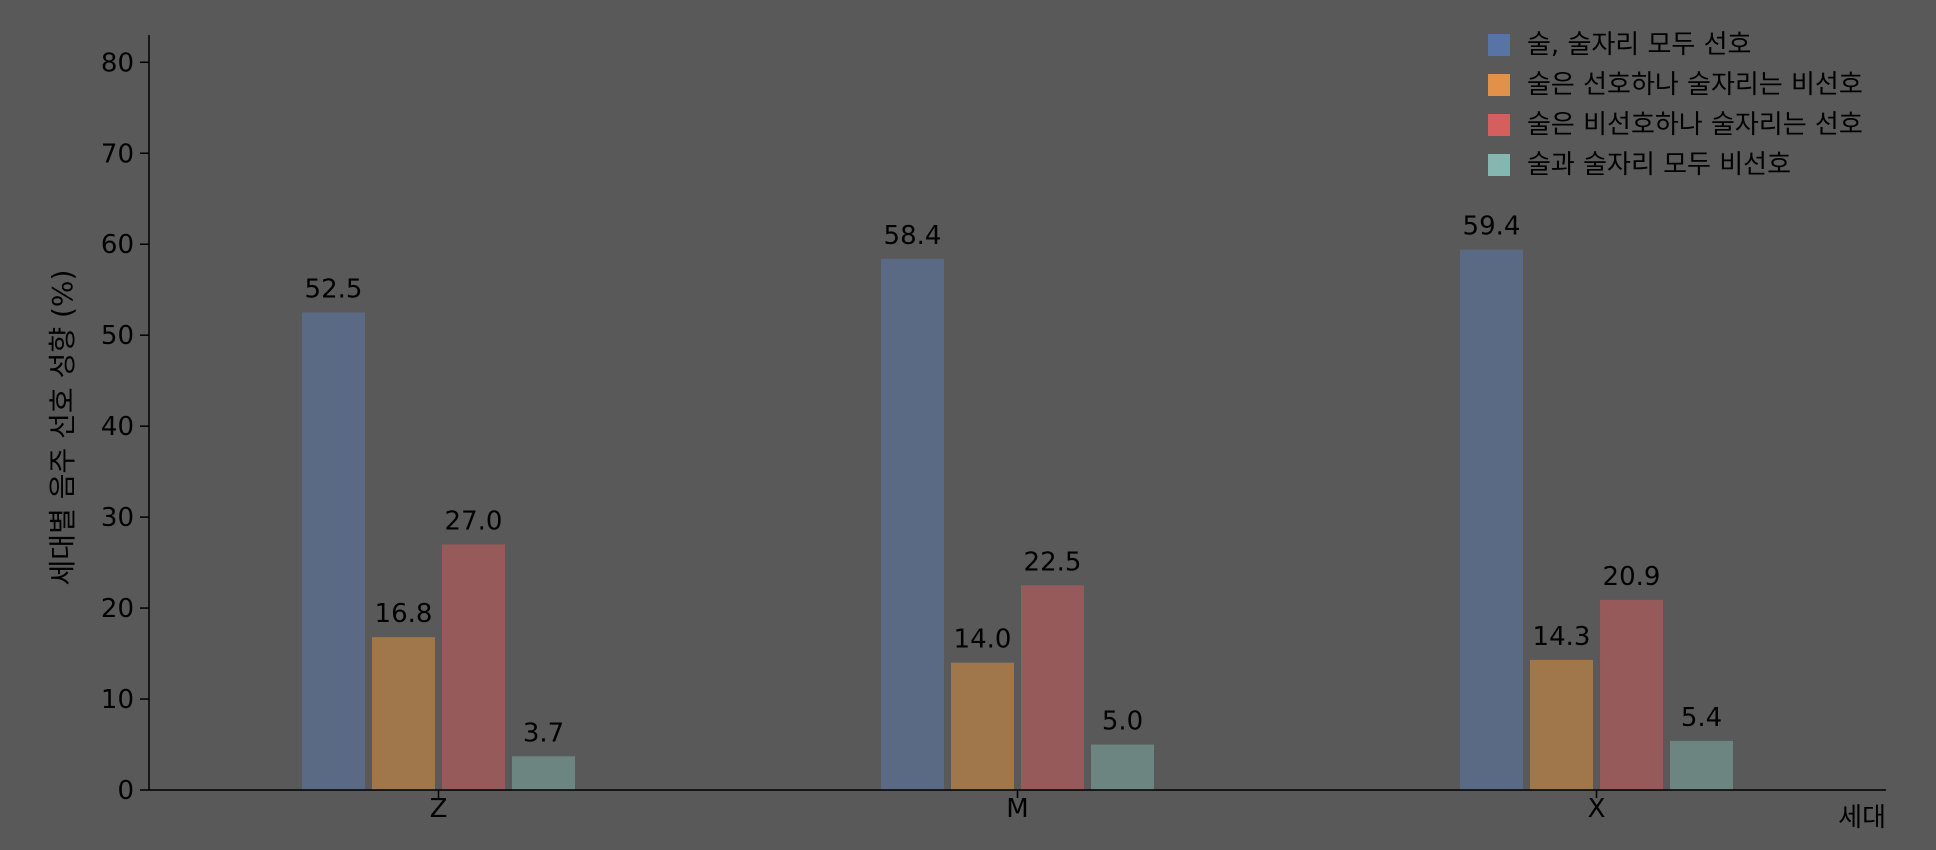 The width and height of the screenshot is (1936, 850). What do you see at coordinates (117, 63) in the screenshot?
I see `y-tick-label: 80` at bounding box center [117, 63].